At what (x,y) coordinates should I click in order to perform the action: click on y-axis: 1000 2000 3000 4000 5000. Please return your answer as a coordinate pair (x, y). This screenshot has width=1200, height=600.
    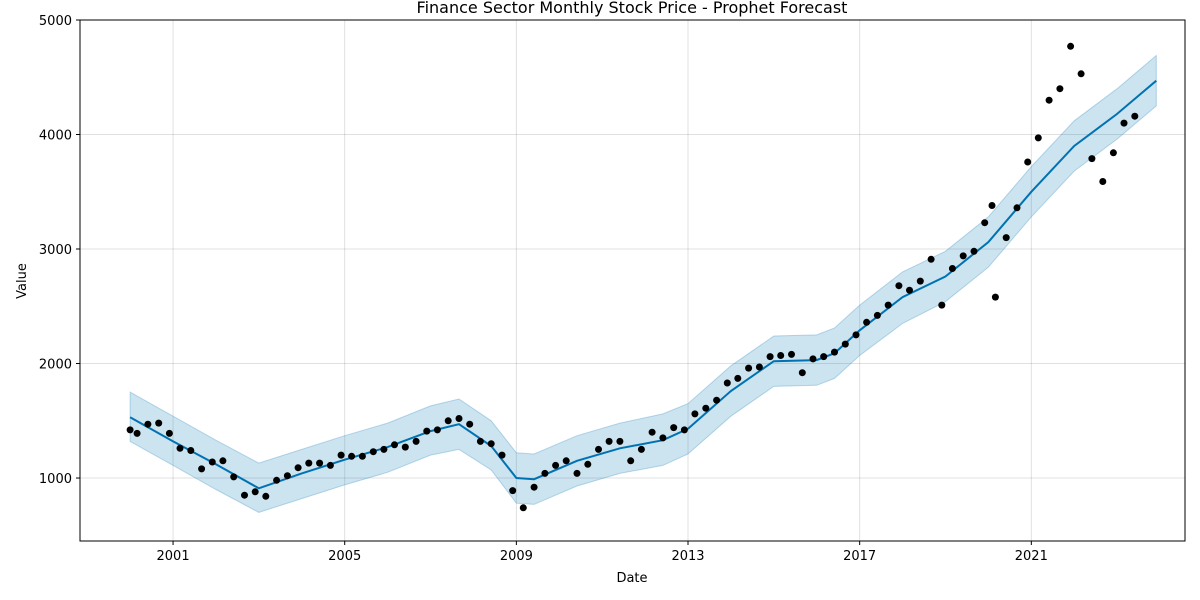
    Looking at the image, I should click on (59, 250).